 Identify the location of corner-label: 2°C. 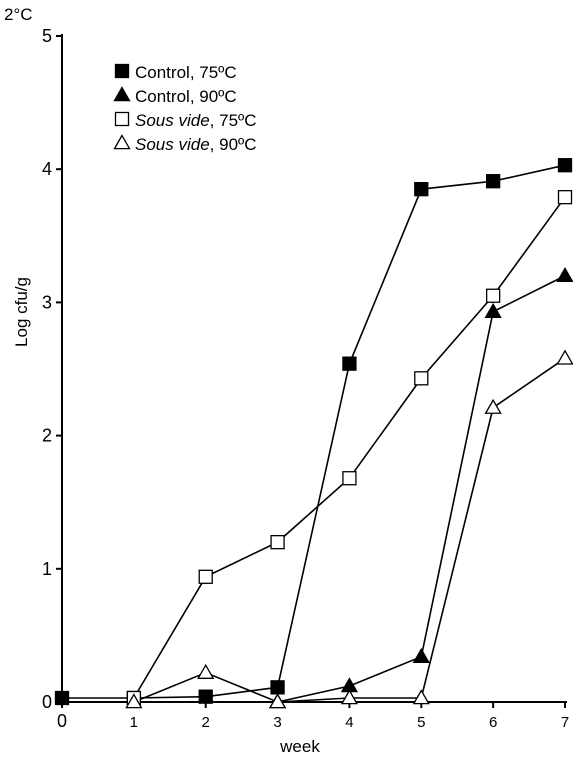
(18, 14).